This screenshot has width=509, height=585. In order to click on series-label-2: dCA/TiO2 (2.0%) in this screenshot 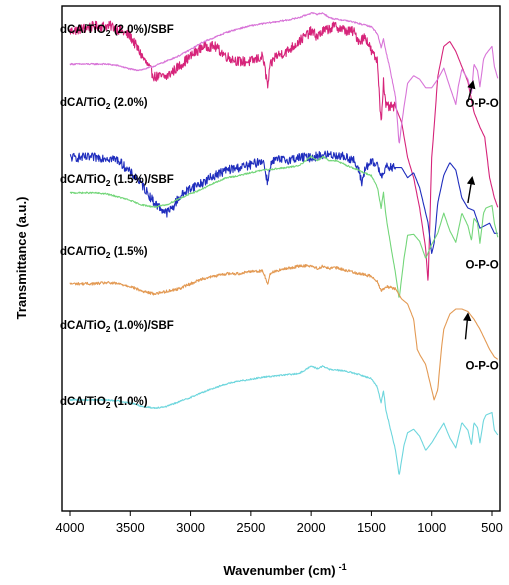, I will do `click(104, 104)`.